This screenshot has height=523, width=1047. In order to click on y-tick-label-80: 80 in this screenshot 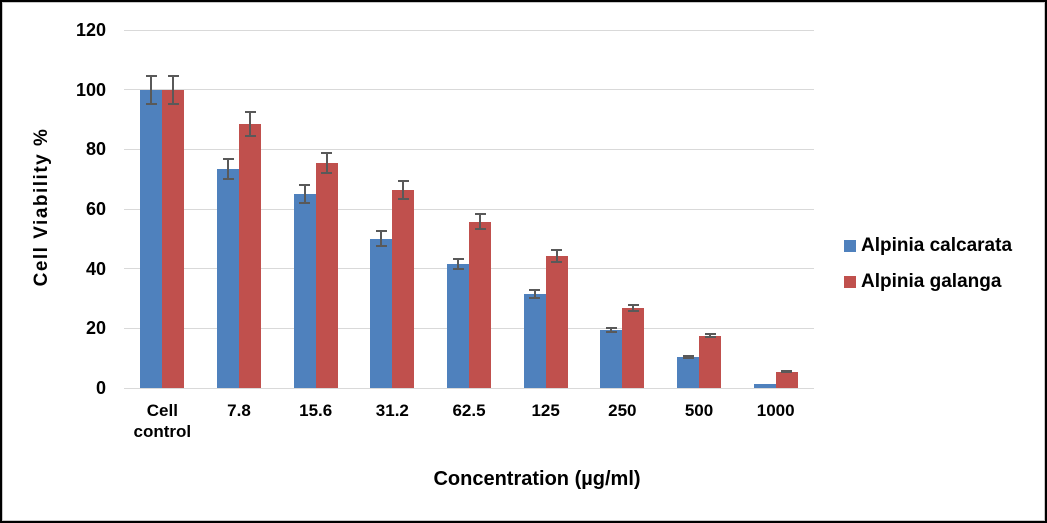, I will do `click(95, 149)`.